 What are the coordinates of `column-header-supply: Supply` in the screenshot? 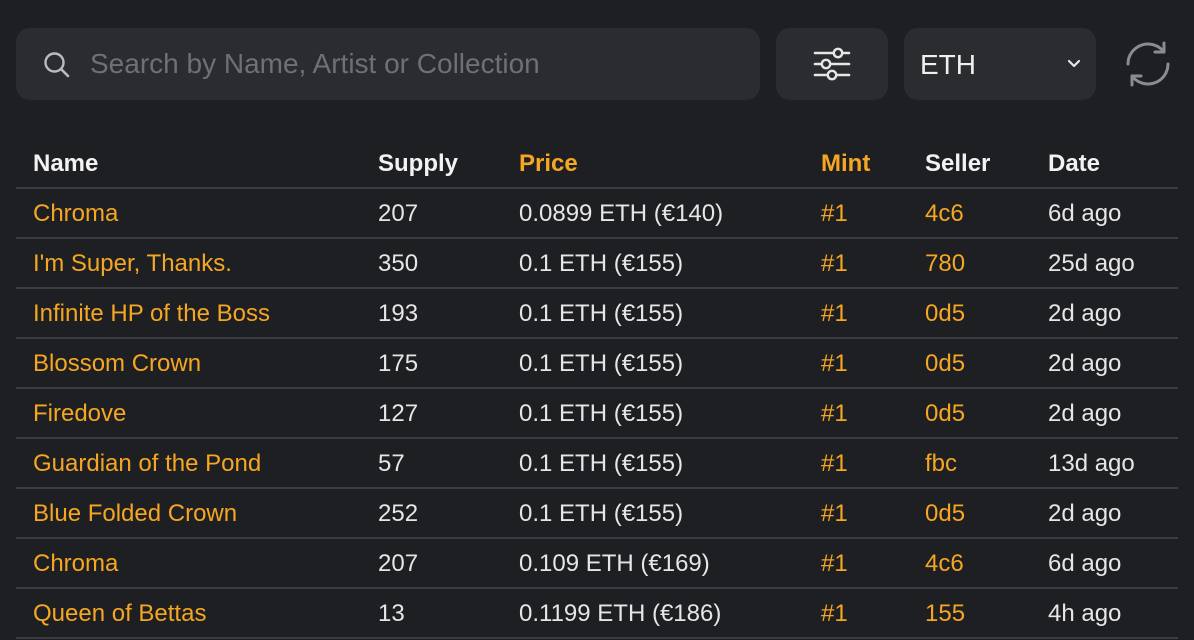 It's located at (418, 163).